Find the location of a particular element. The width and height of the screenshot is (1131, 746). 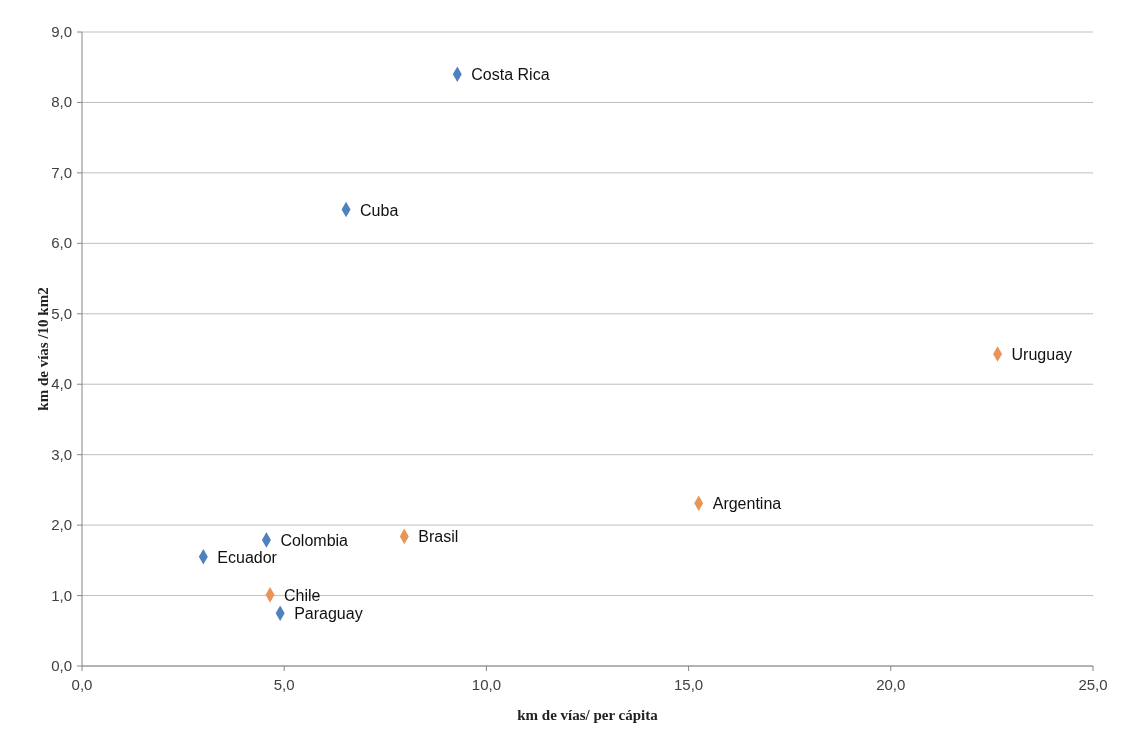

y-tick-label: 2,0 is located at coordinates (61, 525).